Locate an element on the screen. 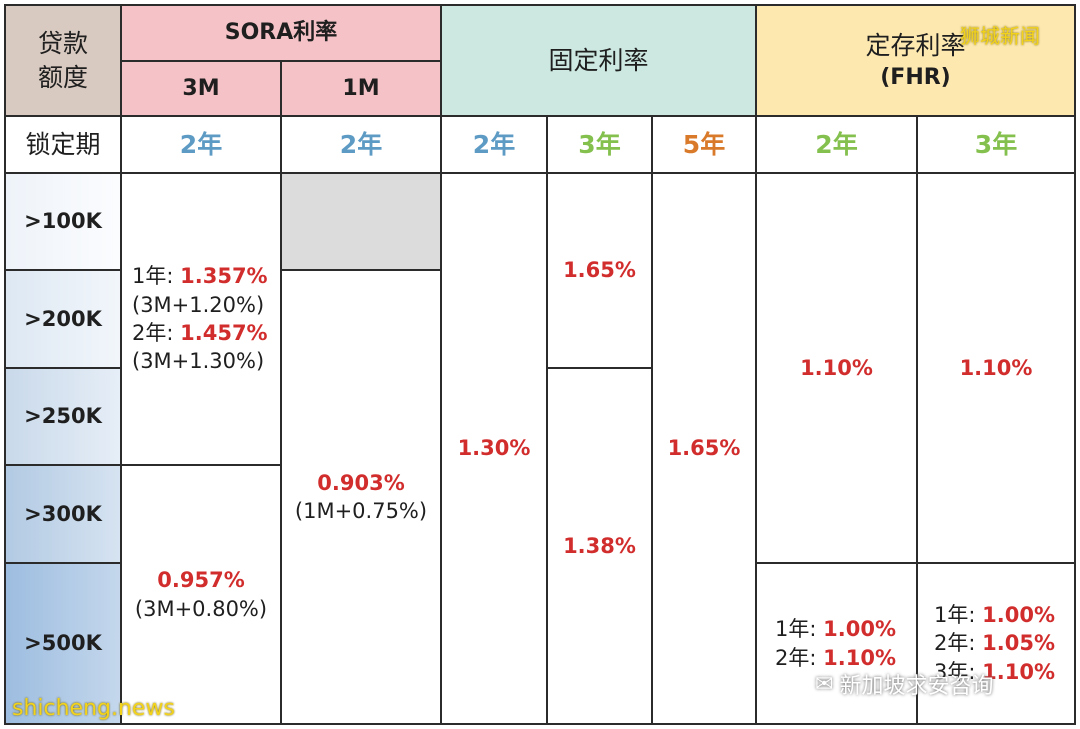 Image resolution: width=1080 pixels, height=729 pixels. fhr-header: 定存利率 (FHR) is located at coordinates (915, 60).